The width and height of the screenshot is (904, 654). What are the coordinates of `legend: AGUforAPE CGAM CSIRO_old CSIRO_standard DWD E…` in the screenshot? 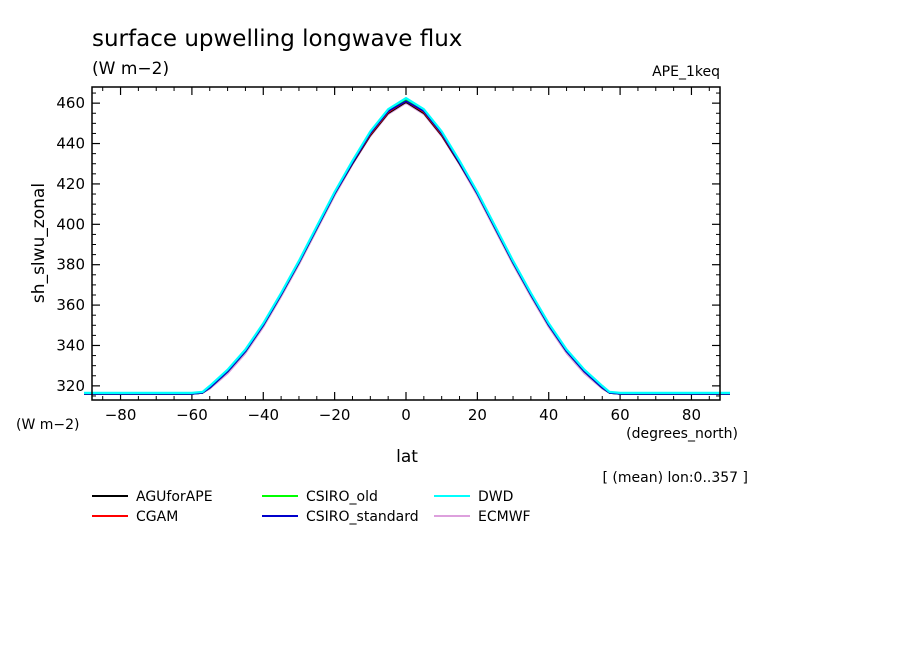 It's located at (311, 507).